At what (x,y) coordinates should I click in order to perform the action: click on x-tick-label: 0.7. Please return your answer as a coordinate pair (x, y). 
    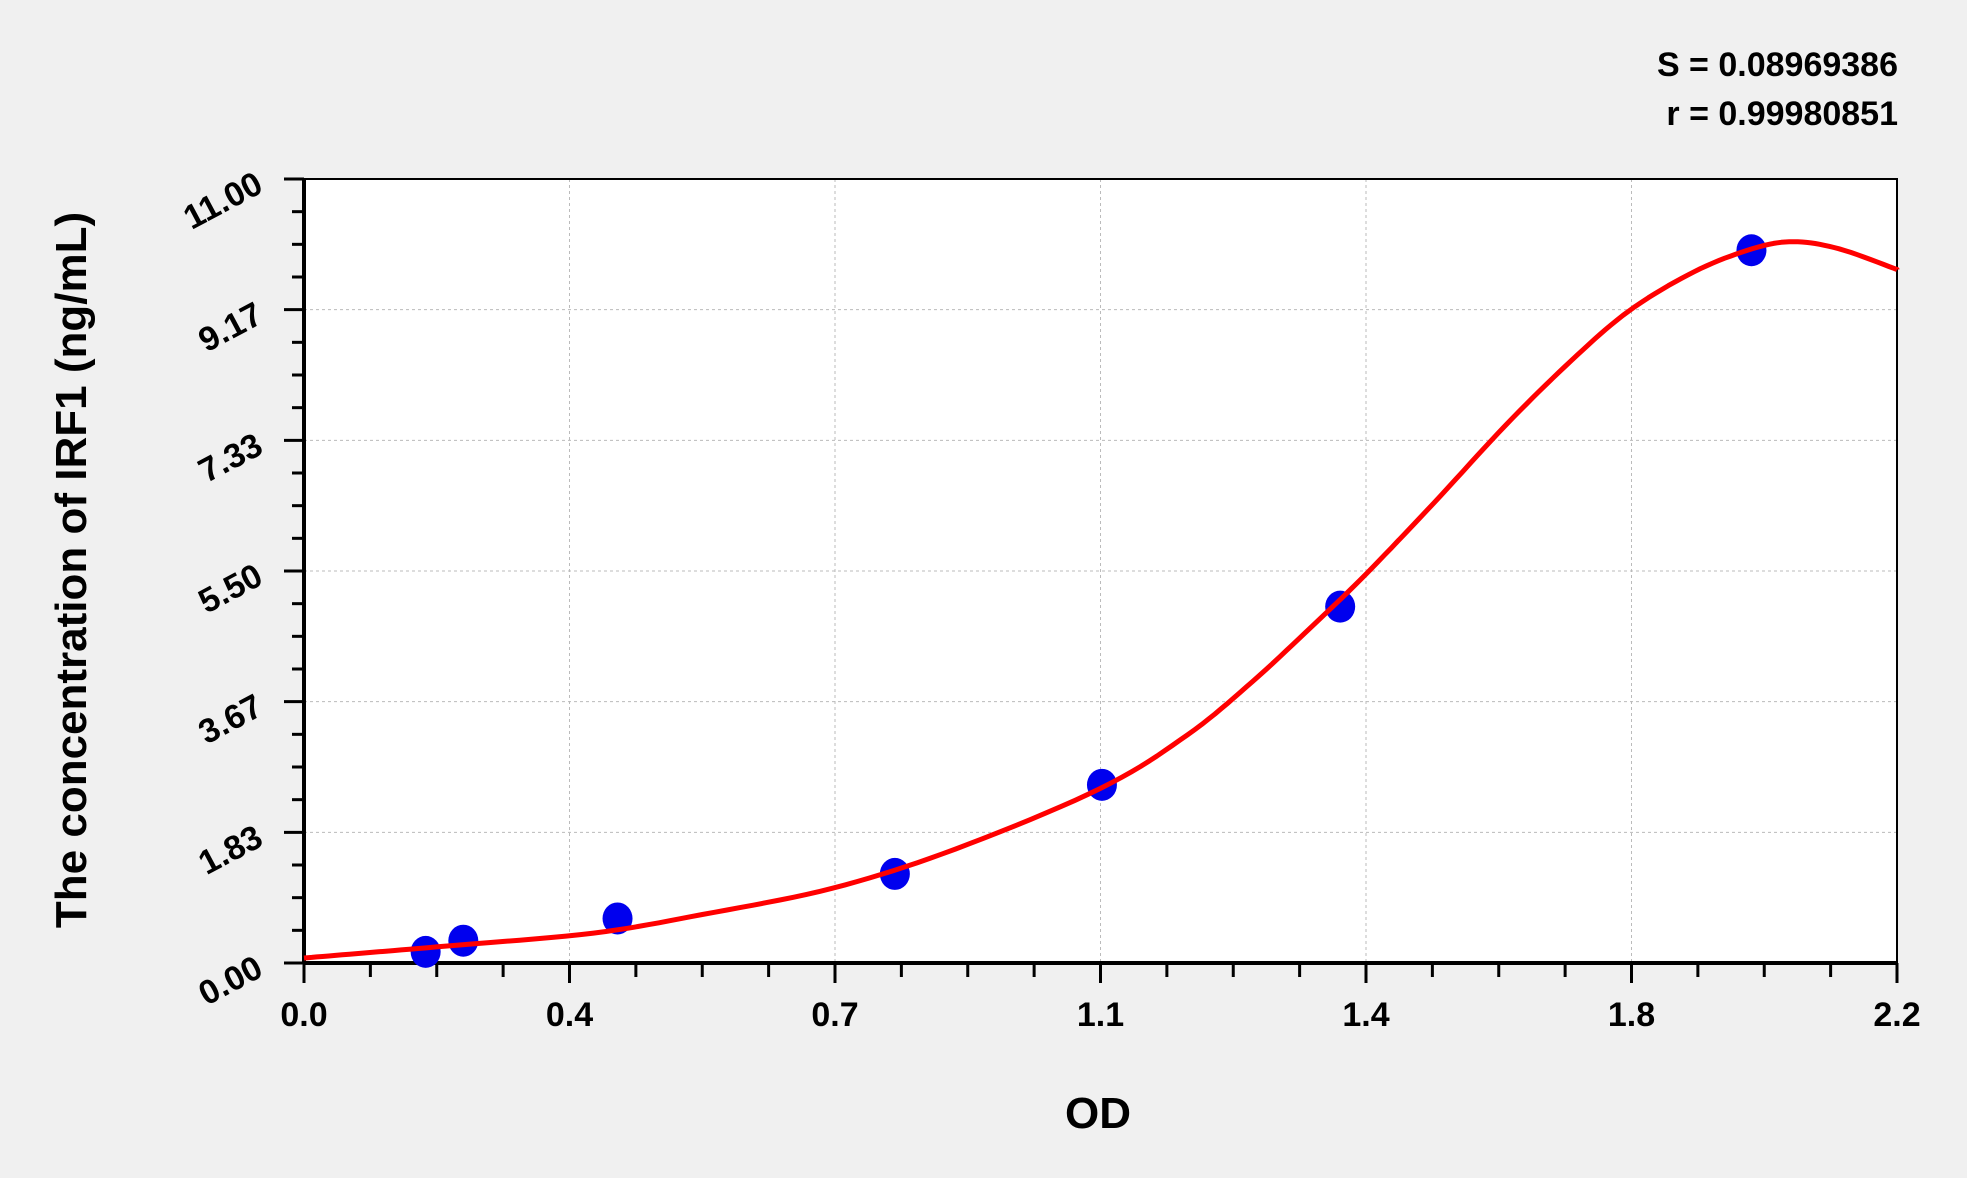
    Looking at the image, I should click on (834, 1015).